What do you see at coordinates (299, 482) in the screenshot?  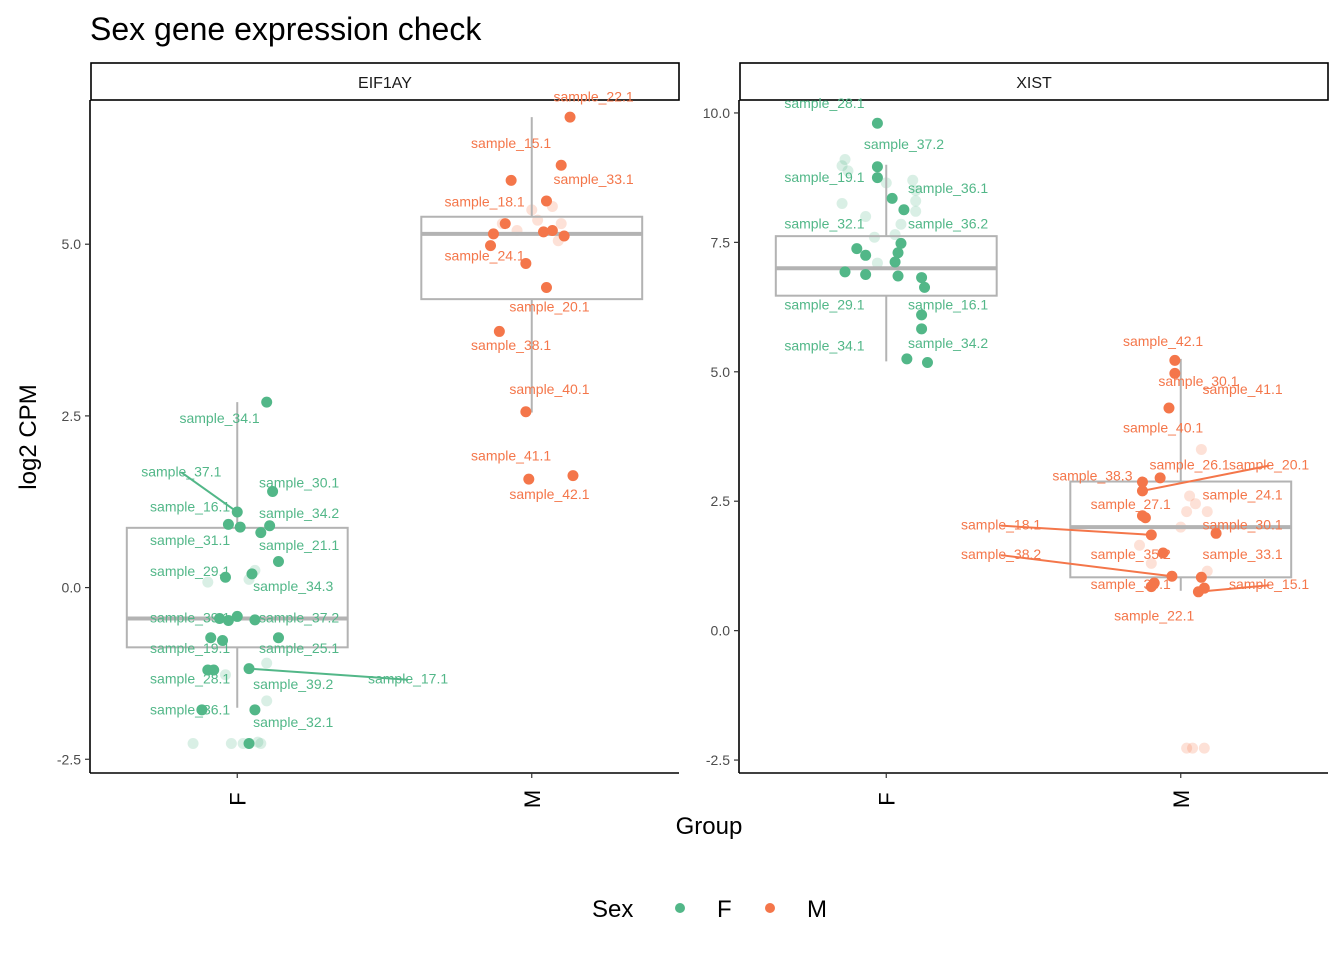 I see `point-label: sample_30.1` at bounding box center [299, 482].